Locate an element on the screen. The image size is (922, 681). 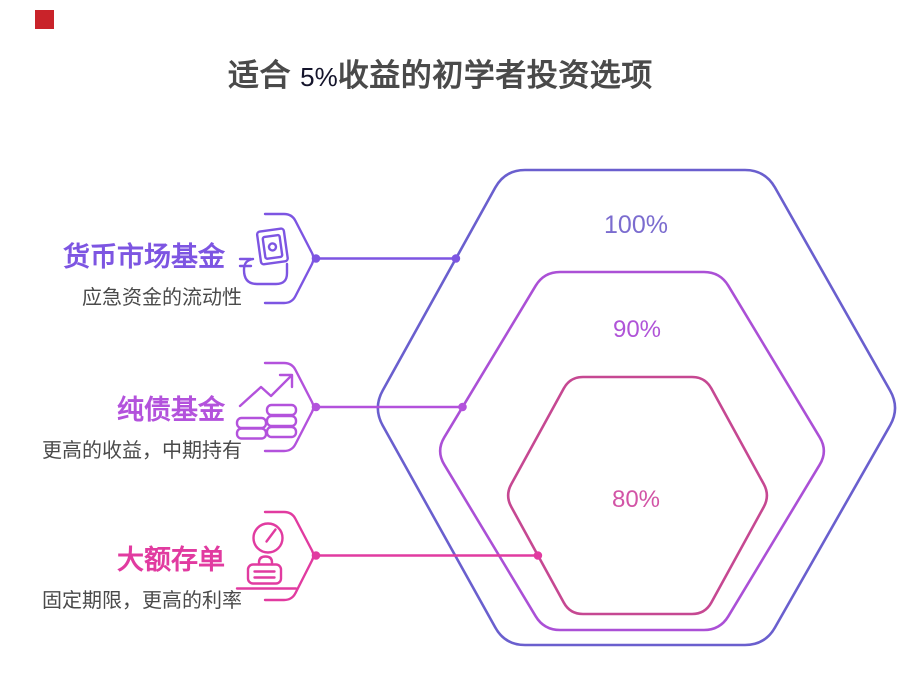
title-prefix: 适合 is located at coordinates (264, 75).